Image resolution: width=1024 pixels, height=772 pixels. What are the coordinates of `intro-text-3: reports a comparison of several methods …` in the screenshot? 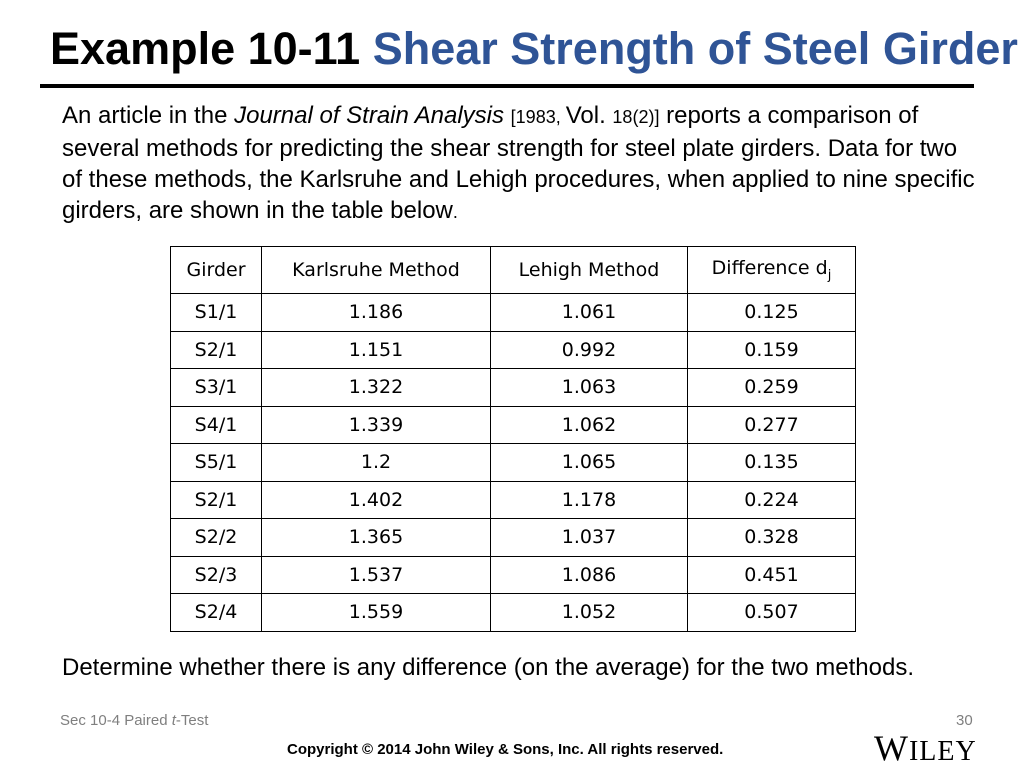 It's located at (518, 163).